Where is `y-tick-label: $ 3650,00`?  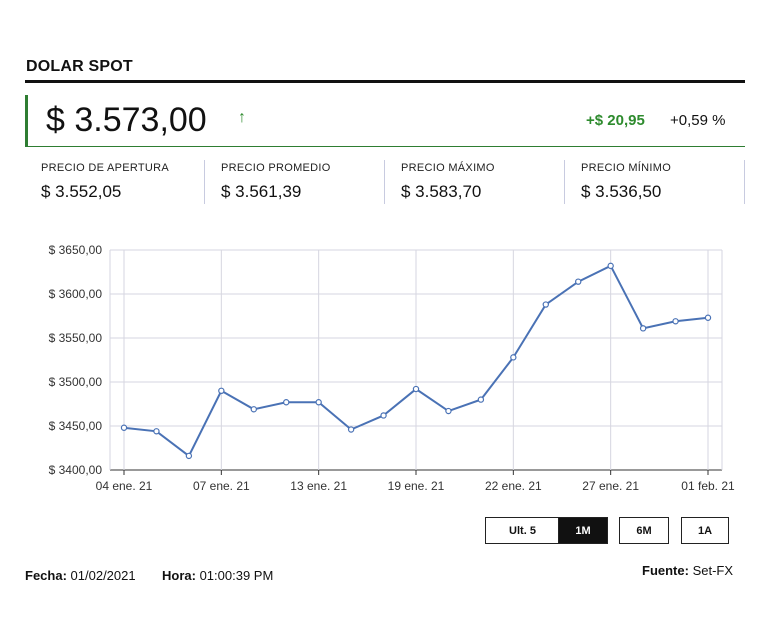 y-tick-label: $ 3650,00 is located at coordinates (76, 250).